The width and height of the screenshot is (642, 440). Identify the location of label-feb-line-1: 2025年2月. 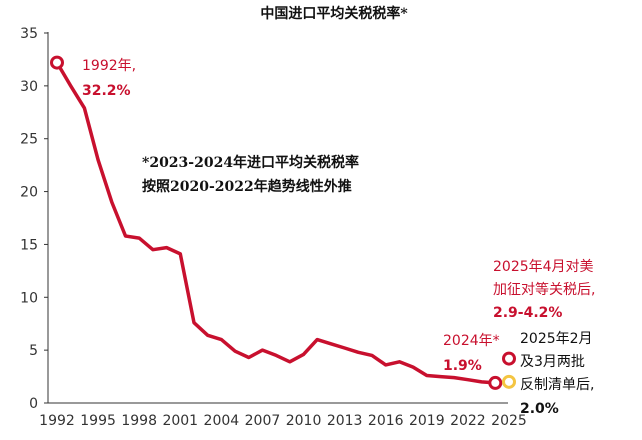
(556, 339).